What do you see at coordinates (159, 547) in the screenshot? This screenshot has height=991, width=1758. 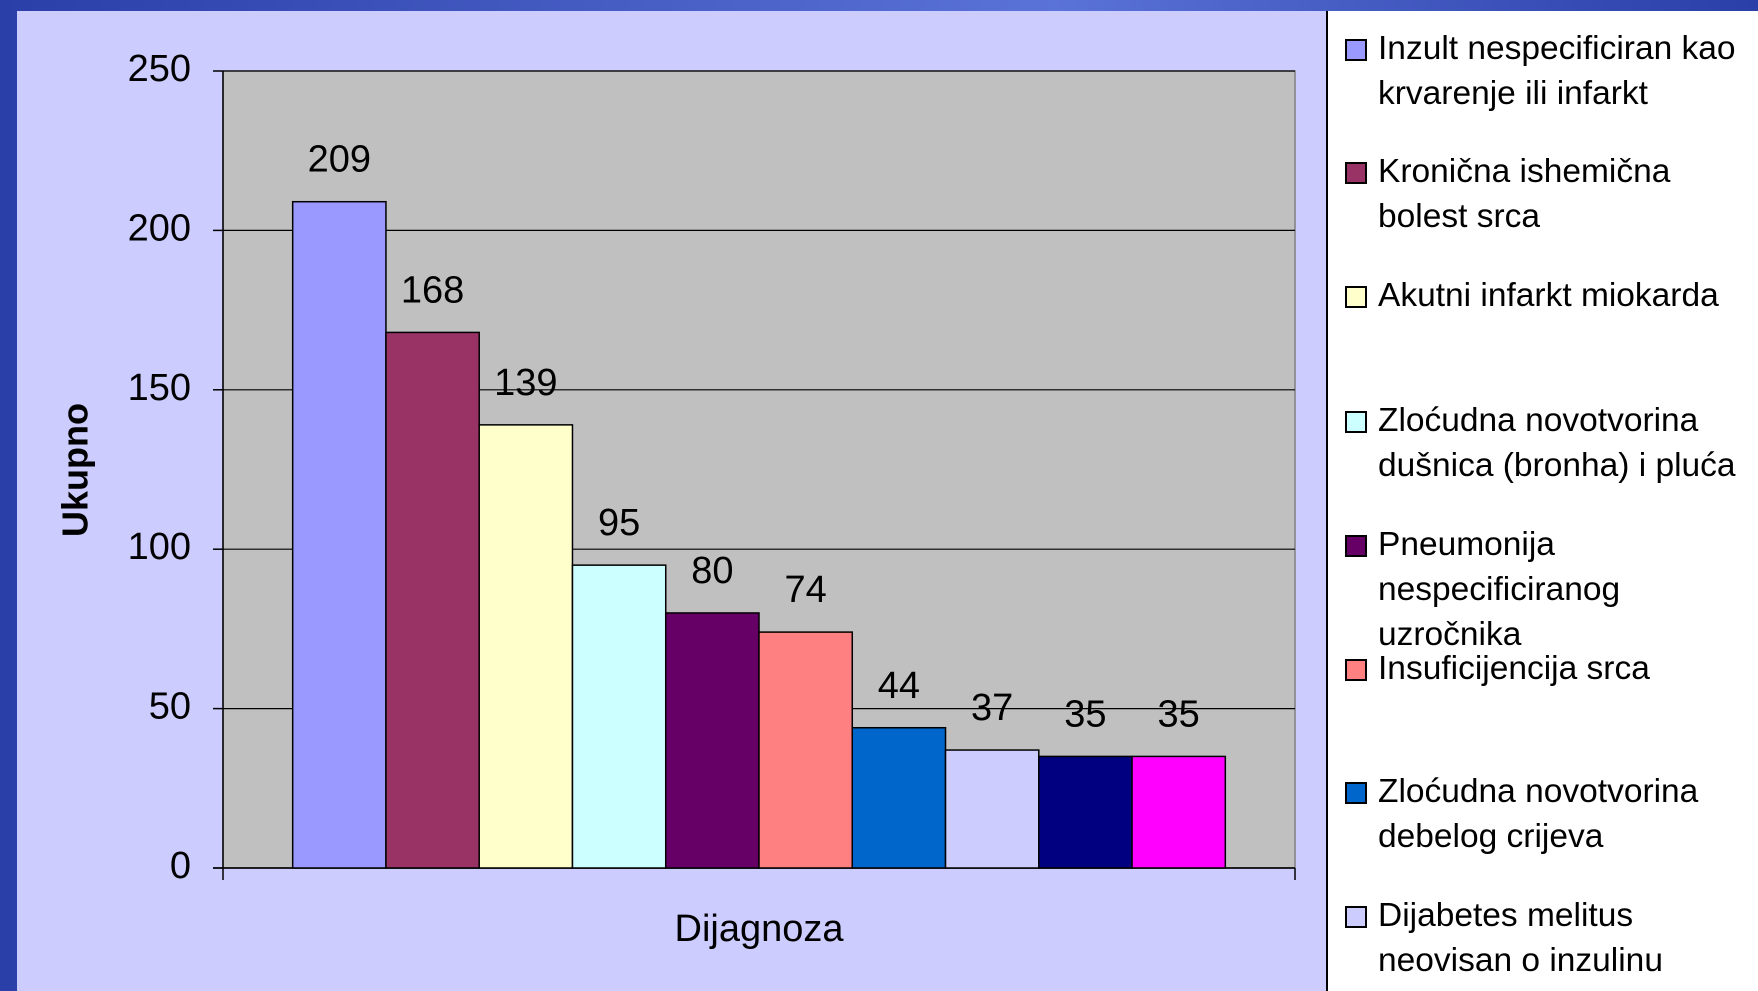 I see `y-tick-label: 100` at bounding box center [159, 547].